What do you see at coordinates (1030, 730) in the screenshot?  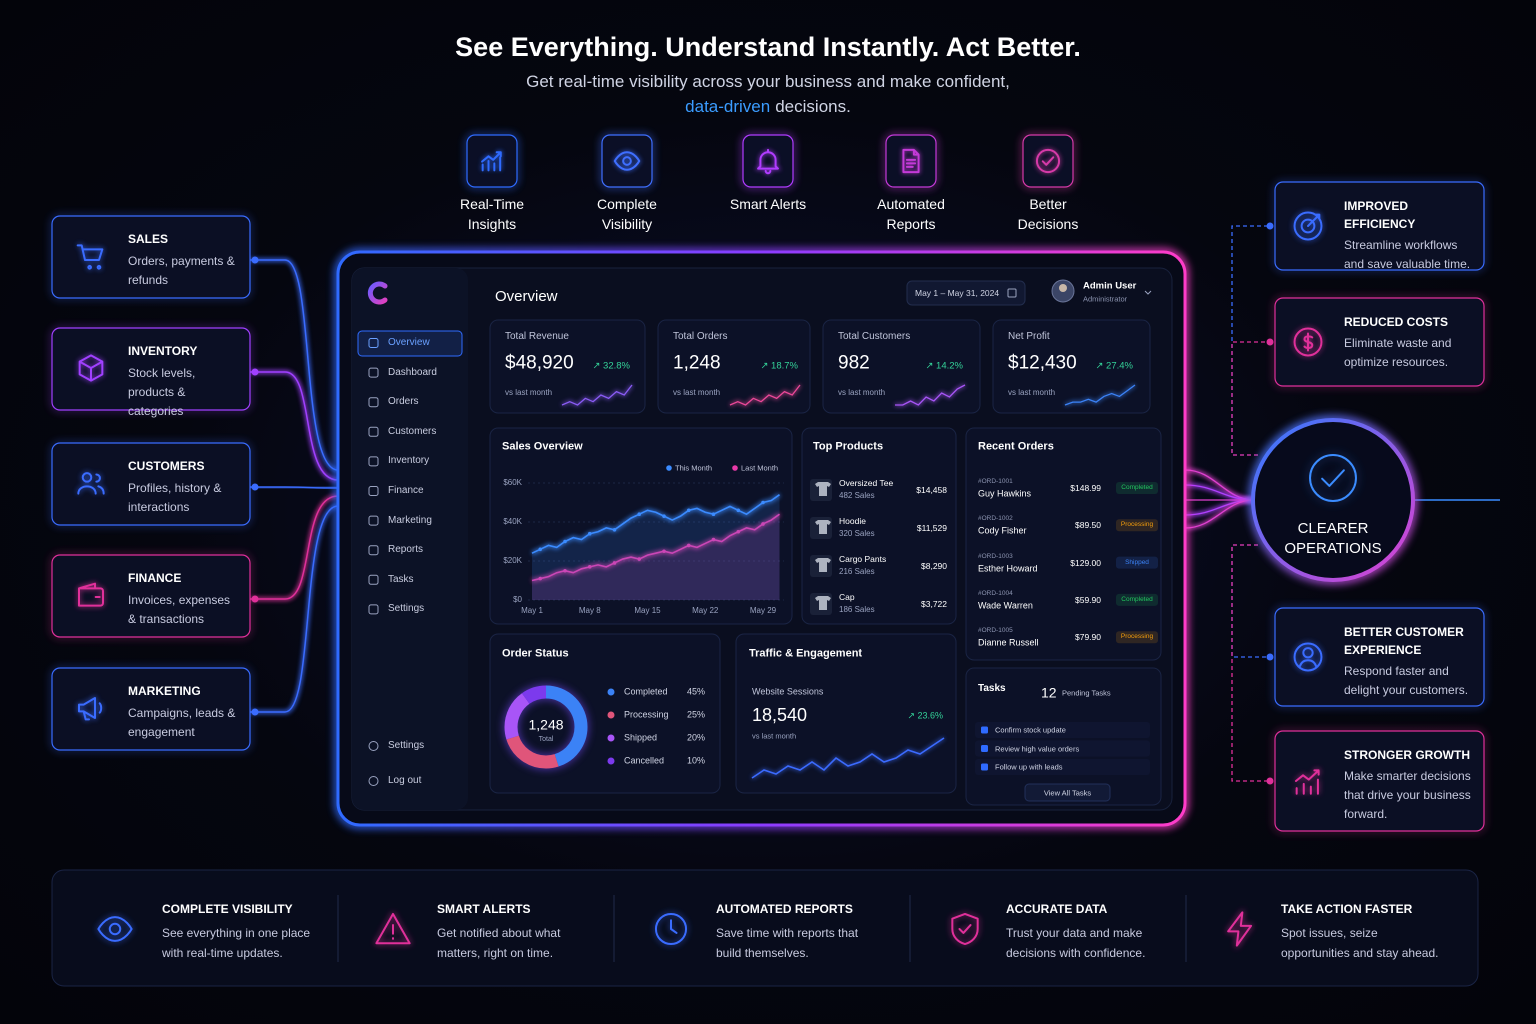 I see `task-item: Confirm stock update` at bounding box center [1030, 730].